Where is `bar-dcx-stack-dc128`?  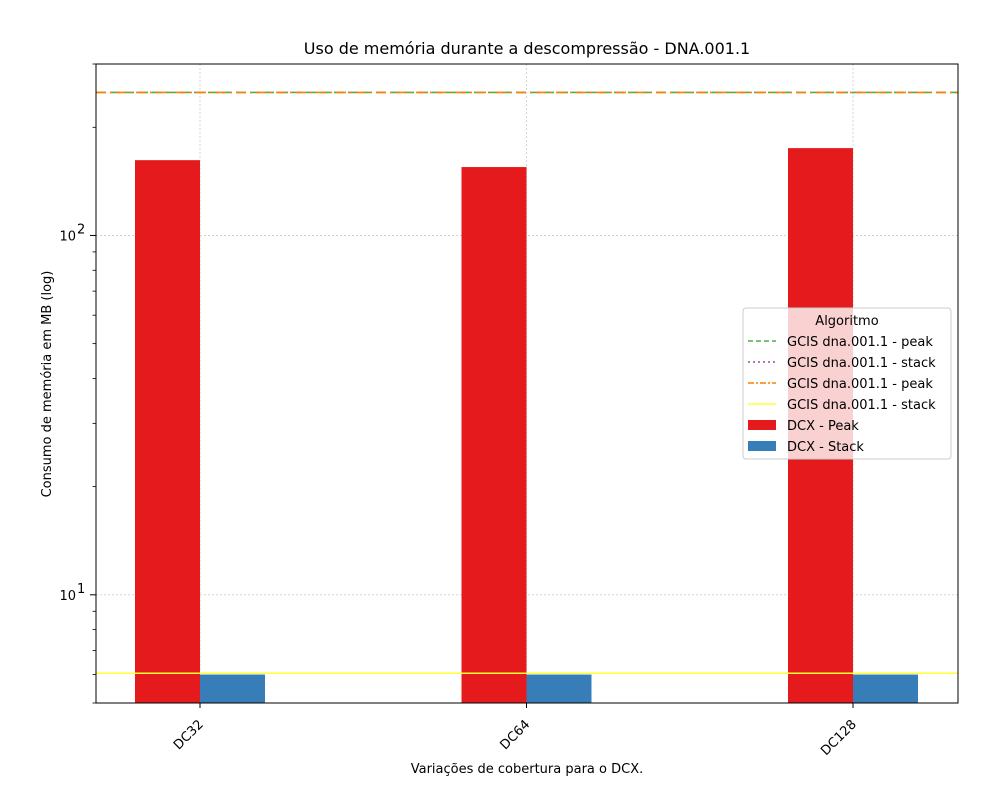 bar-dcx-stack-dc128 is located at coordinates (885, 688).